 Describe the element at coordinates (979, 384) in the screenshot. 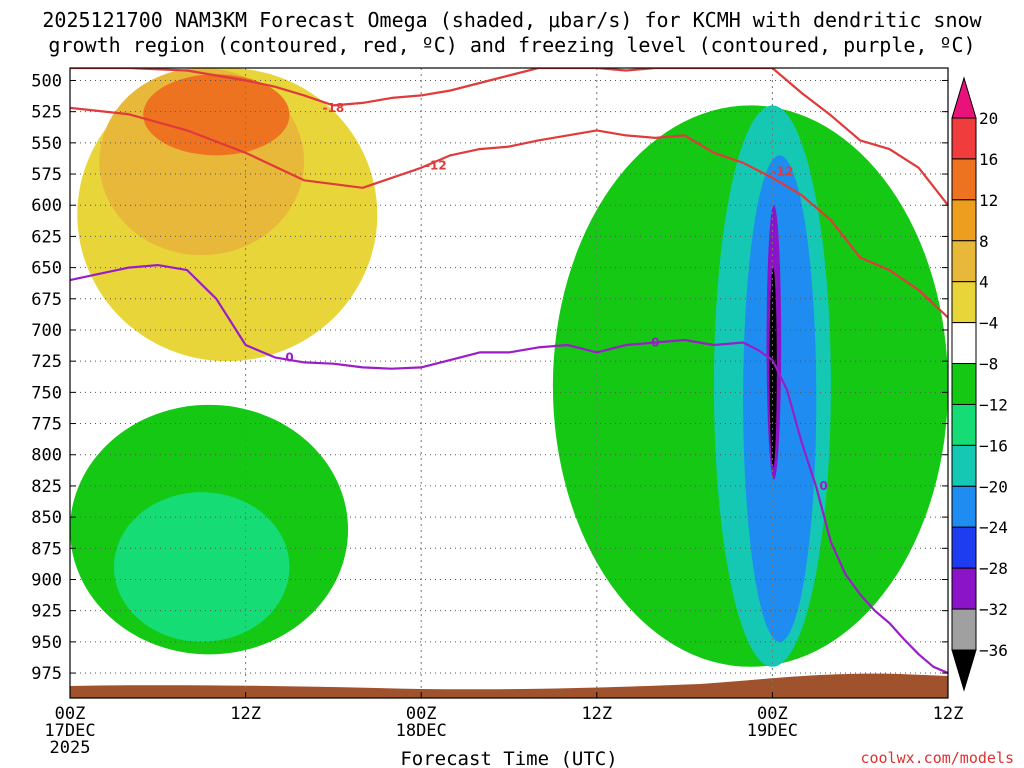

I see `colorbar: 20 16 12 8 4 −4 −8 −12 −16 −20 −24 −28 −32 −36` at that location.